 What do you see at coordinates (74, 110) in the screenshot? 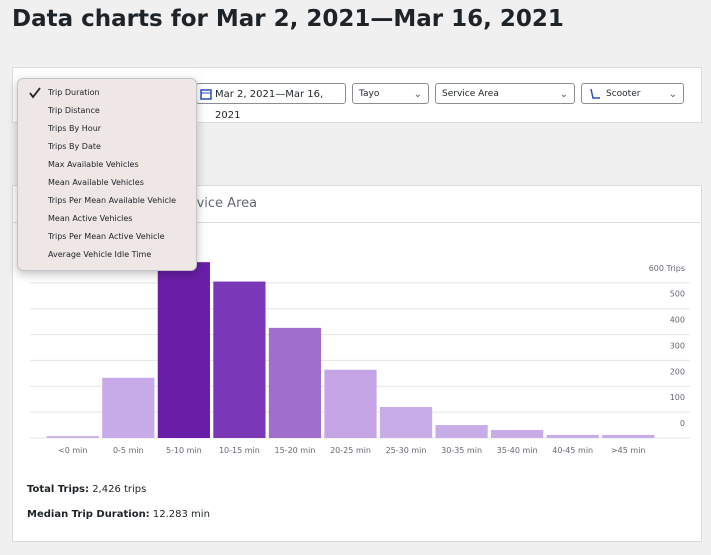
I see `menu-item: Trip Distance` at bounding box center [74, 110].